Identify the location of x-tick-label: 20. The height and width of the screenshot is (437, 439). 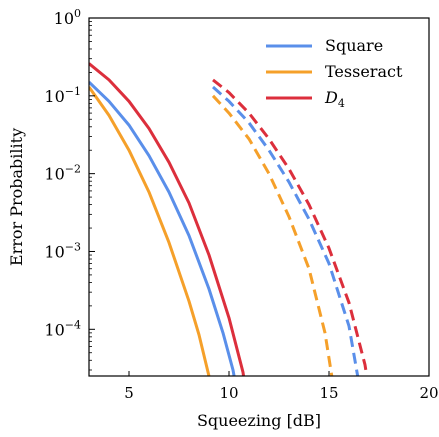
(428, 393).